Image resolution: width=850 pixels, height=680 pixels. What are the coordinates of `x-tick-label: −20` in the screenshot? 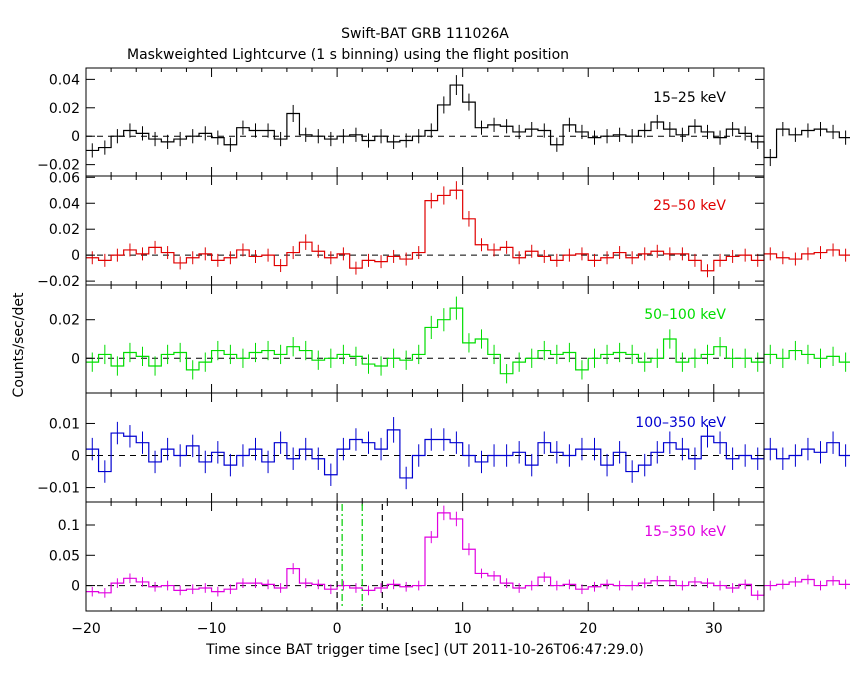 It's located at (86, 629).